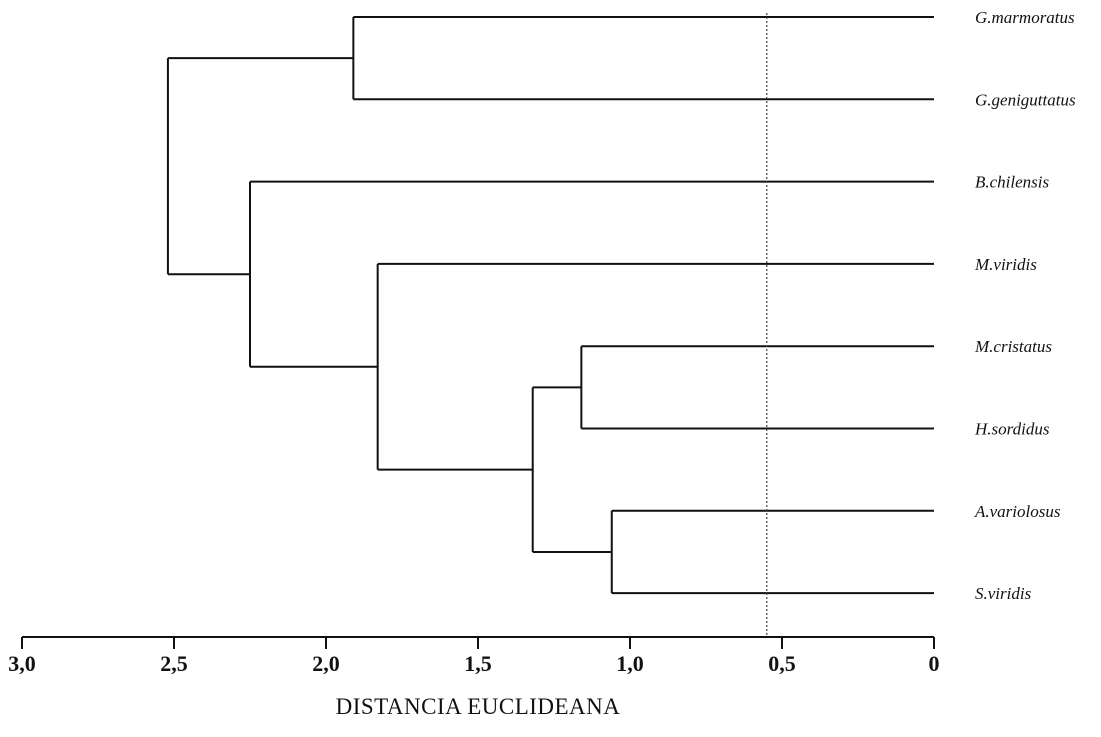 This screenshot has height=737, width=1101. Describe the element at coordinates (1013, 346) in the screenshot. I see `leaf-label: M.cristatus` at that location.